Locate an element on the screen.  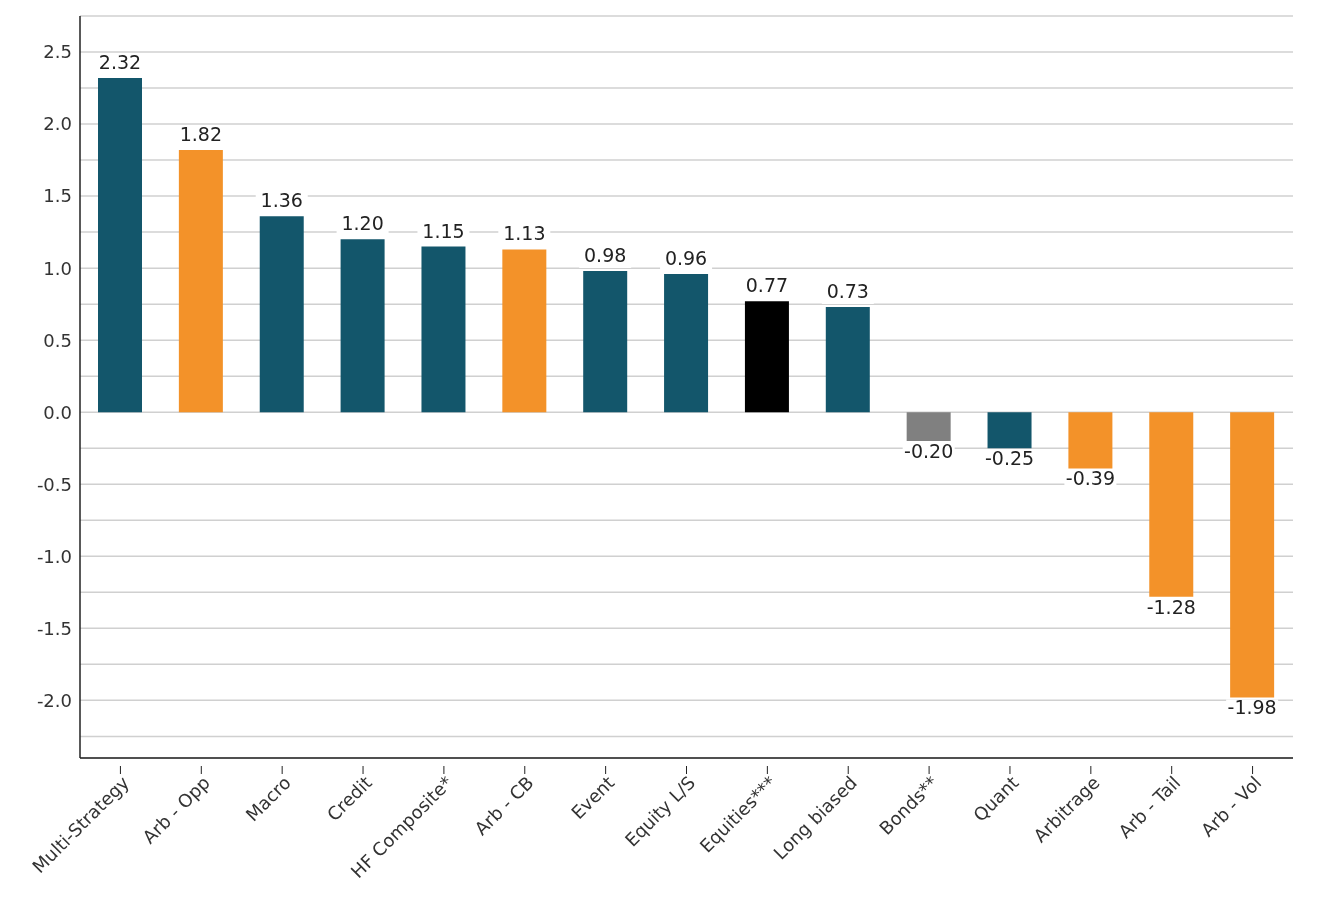
data-label: 1.13 is located at coordinates (524, 233).